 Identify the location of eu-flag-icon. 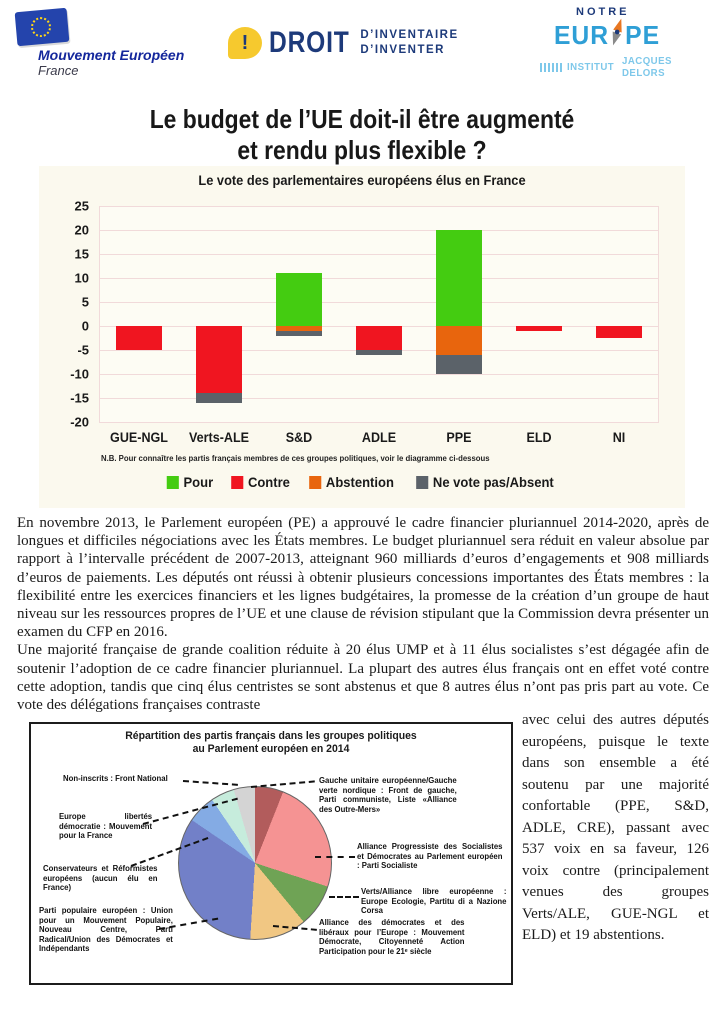
(42, 27).